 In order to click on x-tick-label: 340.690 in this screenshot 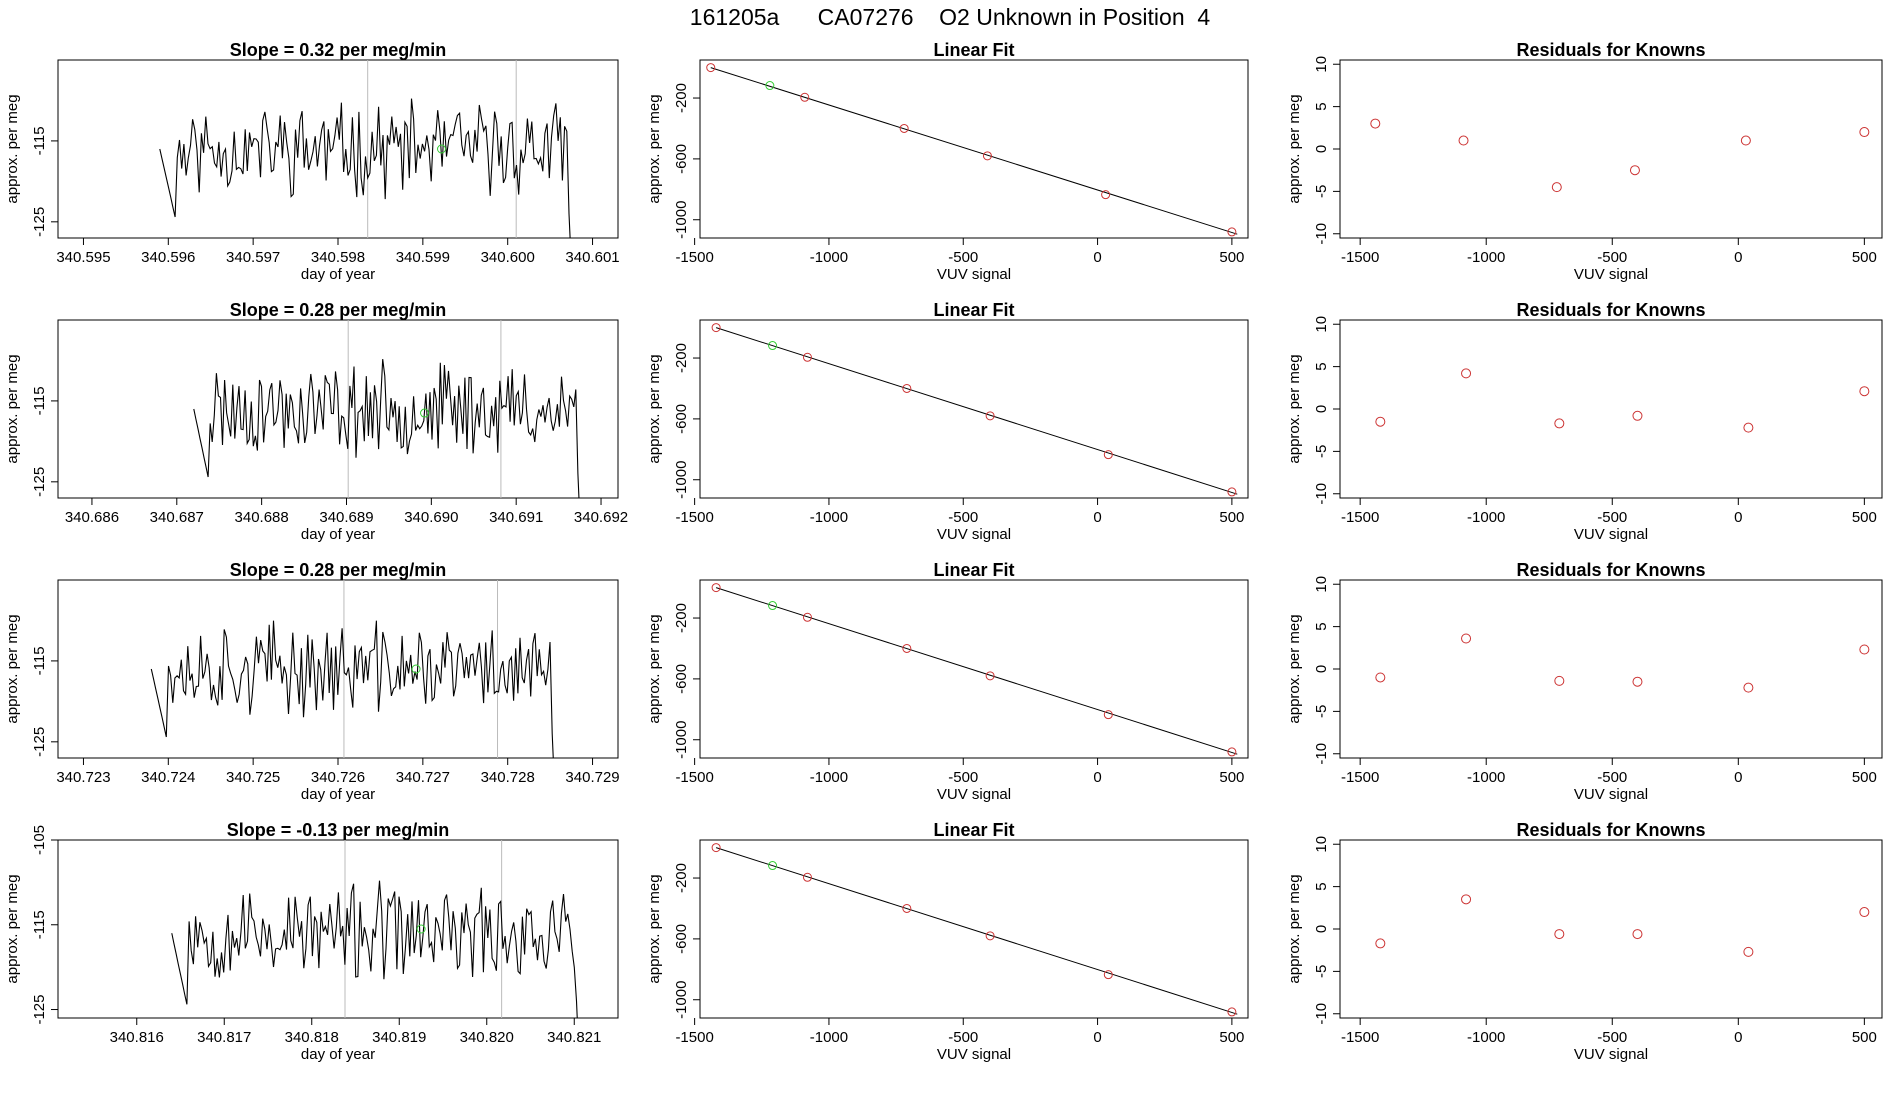, I will do `click(431, 517)`.